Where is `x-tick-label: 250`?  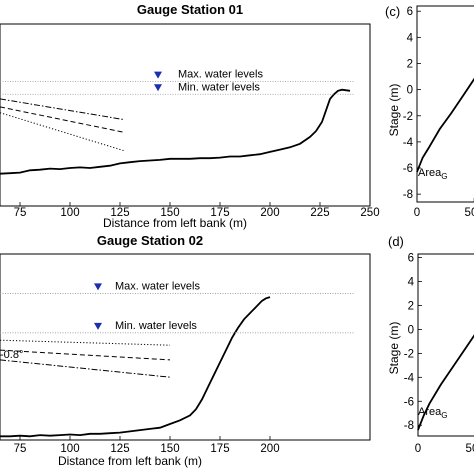 x-tick-label: 250 is located at coordinates (369, 213).